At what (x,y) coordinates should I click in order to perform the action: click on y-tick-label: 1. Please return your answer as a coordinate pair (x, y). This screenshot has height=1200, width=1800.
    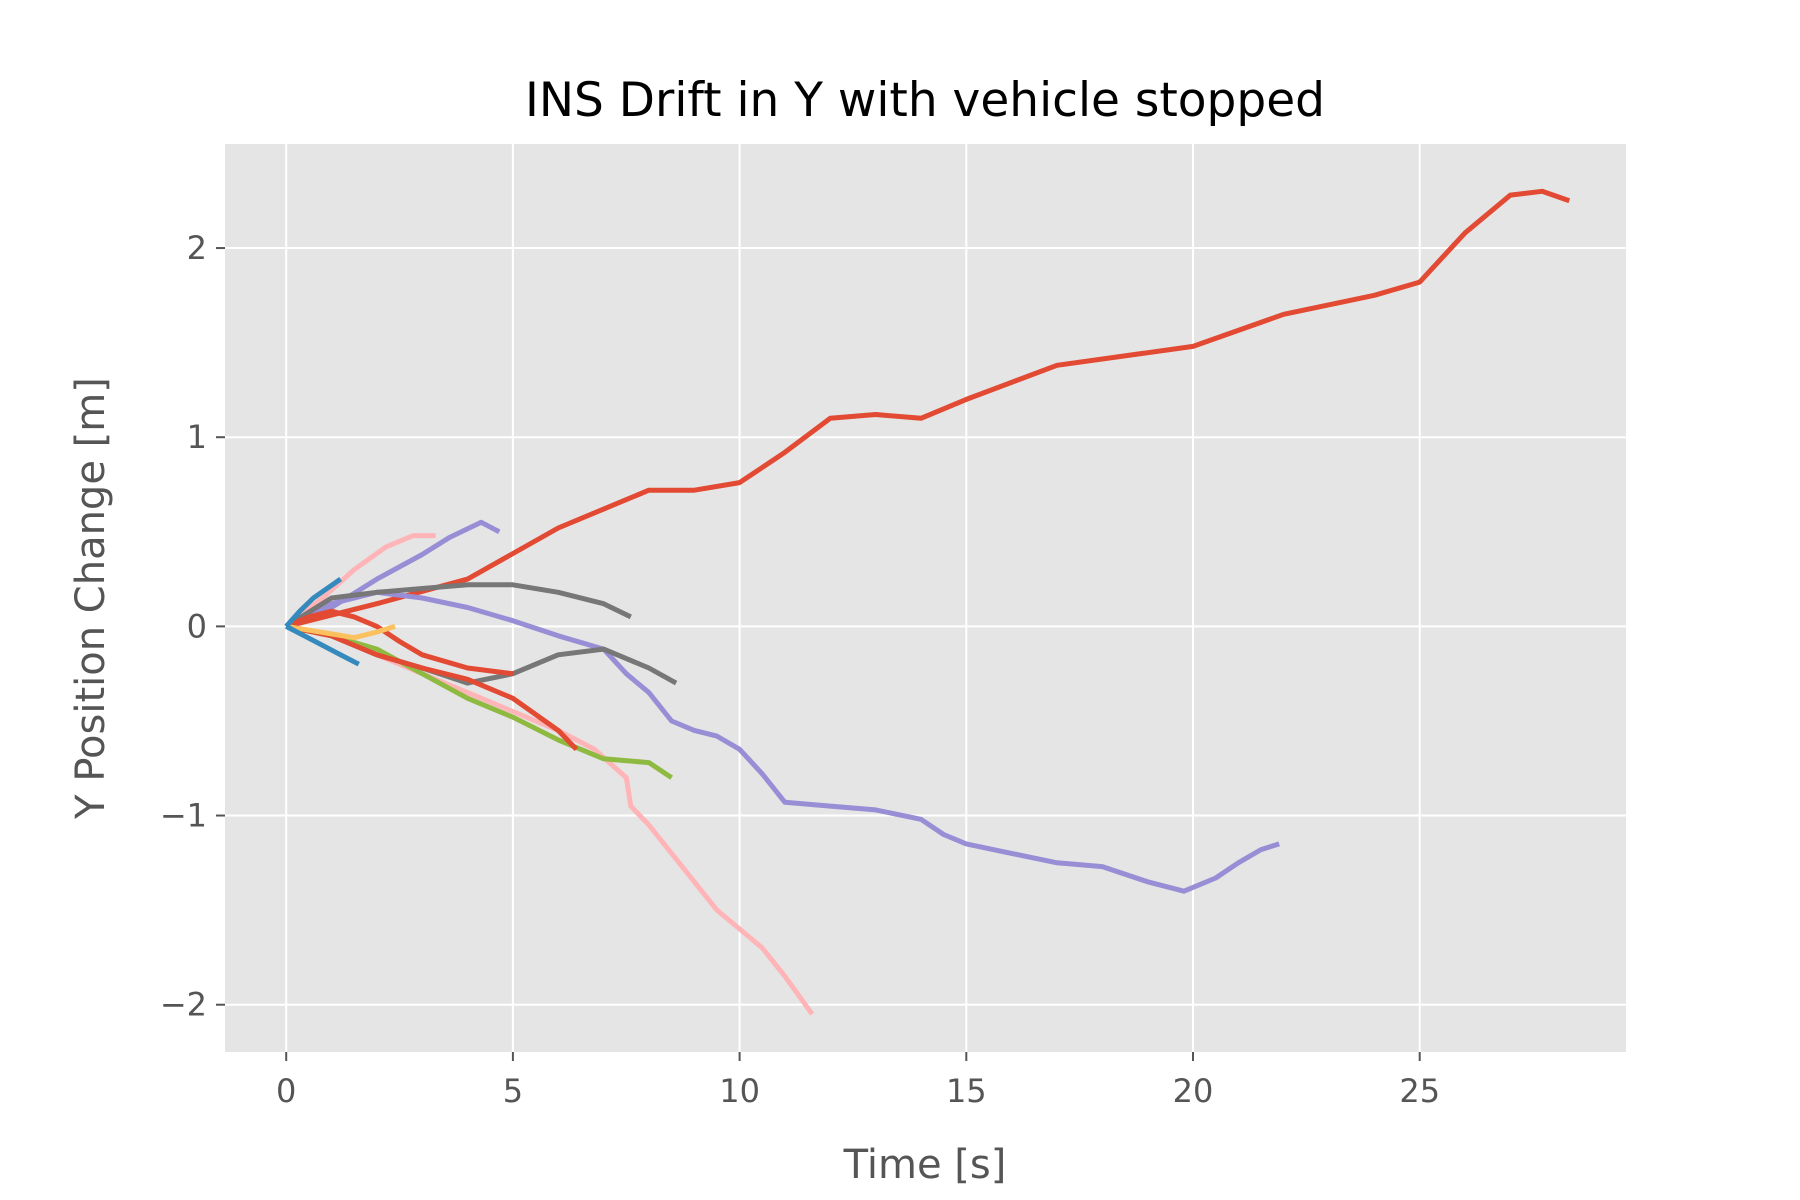
    Looking at the image, I should click on (197, 437).